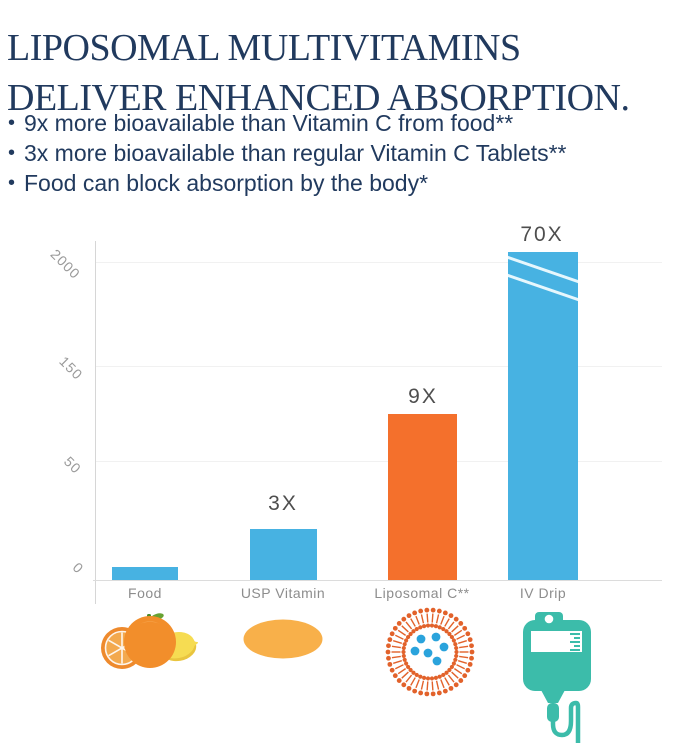 Image resolution: width=679 pixels, height=743 pixels. I want to click on y-tick-0: 0, so click(78, 568).